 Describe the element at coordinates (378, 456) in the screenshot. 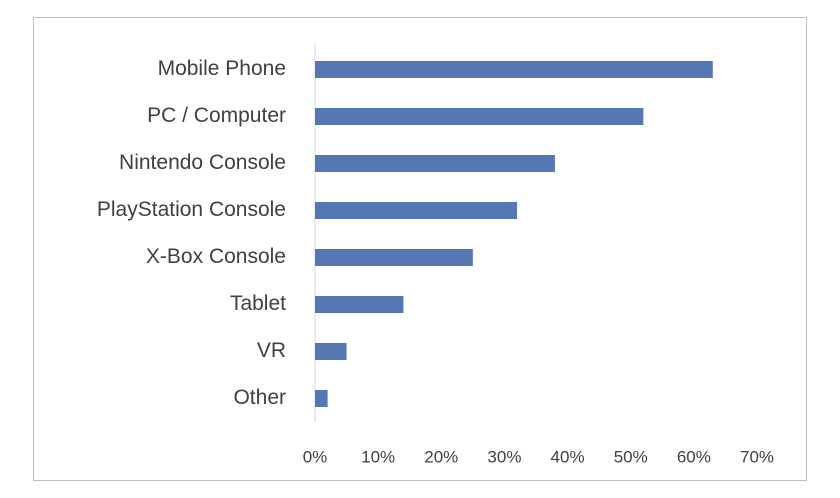

I see `x-tick-label: 10%` at that location.